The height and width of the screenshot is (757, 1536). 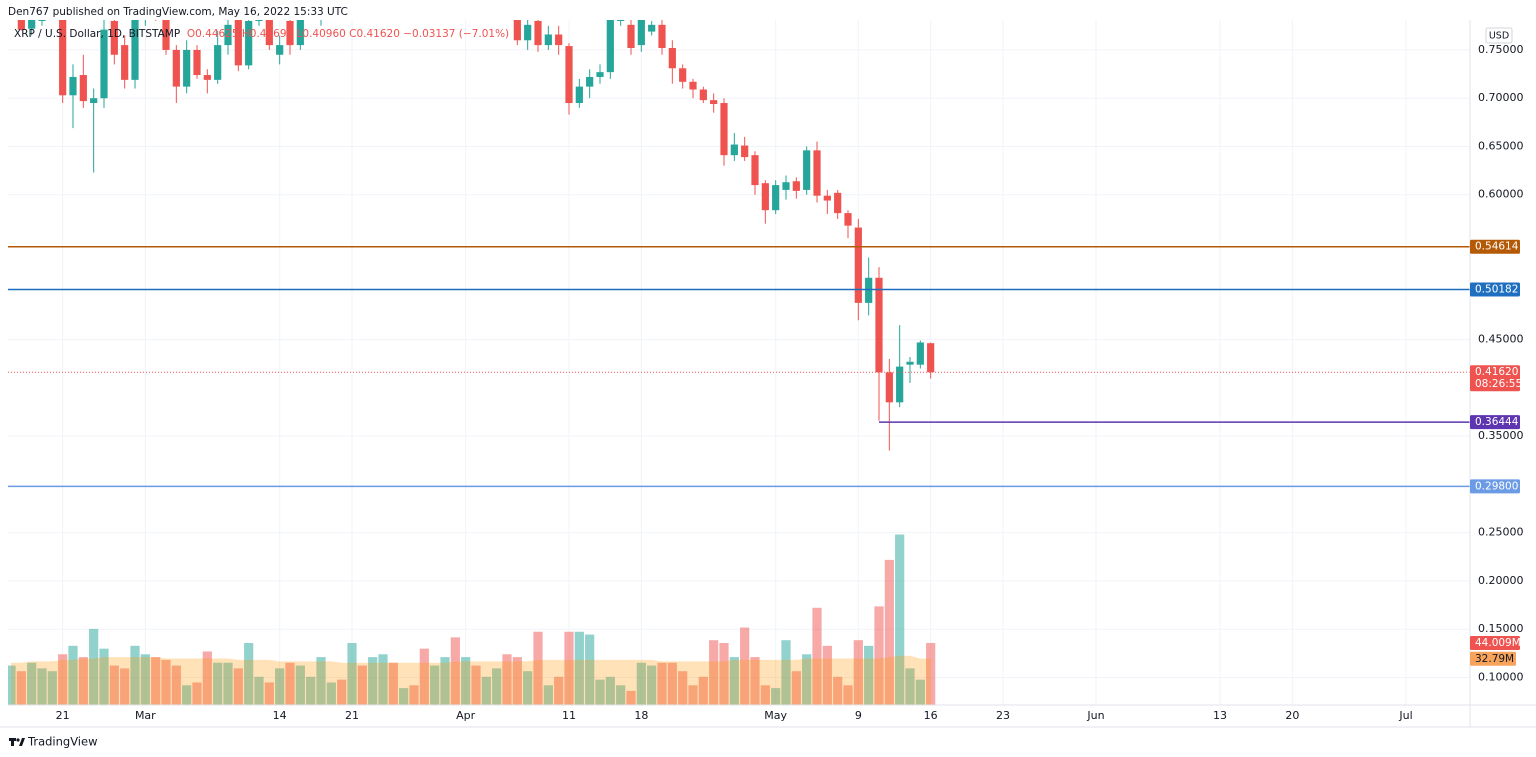 What do you see at coordinates (97, 34) in the screenshot?
I see `symbol: XRP / U.S. Dollar, 1D, BITSTAMP` at bounding box center [97, 34].